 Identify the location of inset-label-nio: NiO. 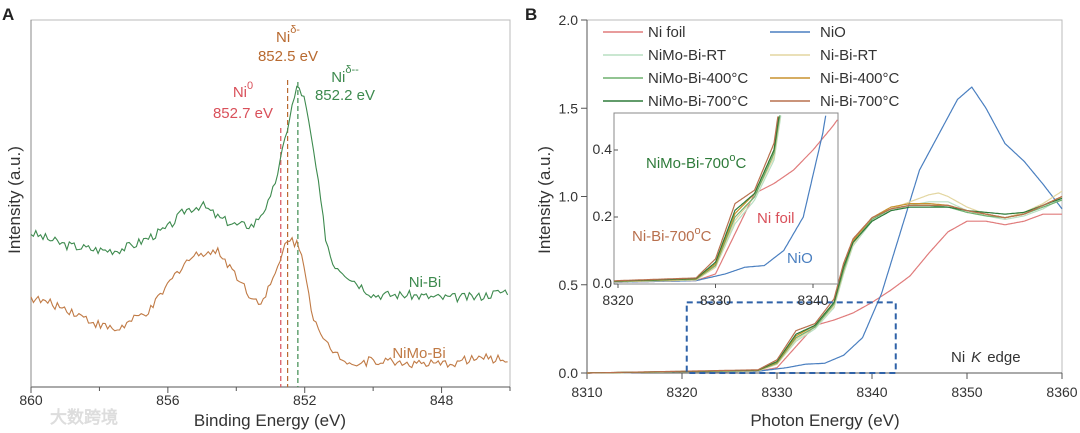
(800, 258).